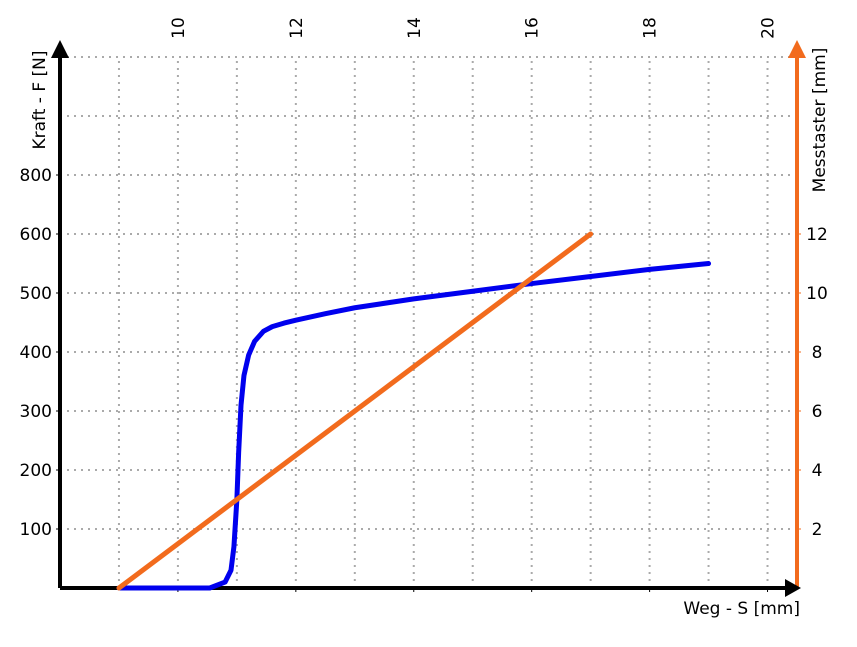 The width and height of the screenshot is (857, 647). I want to click on y2-tick-label: 2, so click(817, 530).